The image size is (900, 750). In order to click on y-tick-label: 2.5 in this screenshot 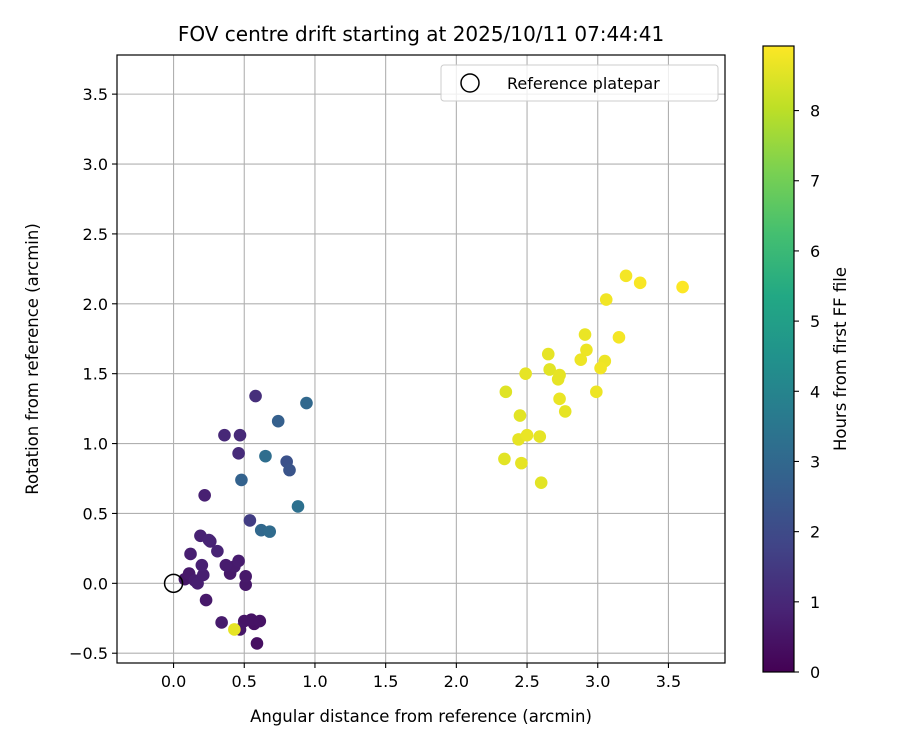, I will do `click(95, 234)`.